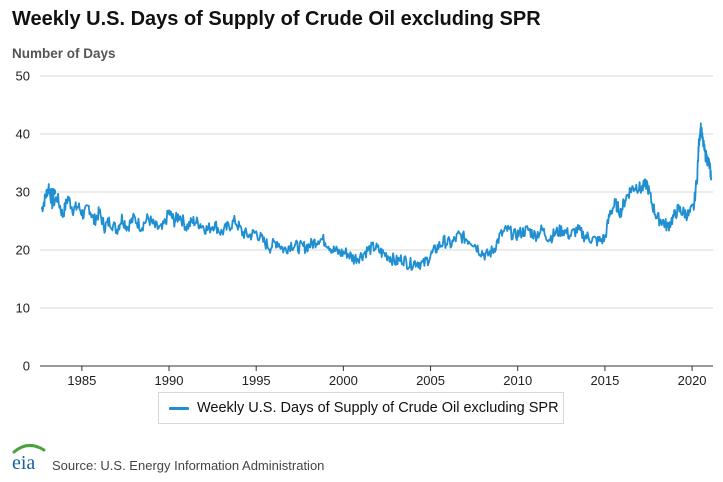 The height and width of the screenshot is (482, 723). What do you see at coordinates (52, 192) in the screenshot?
I see `hover-marker` at bounding box center [52, 192].